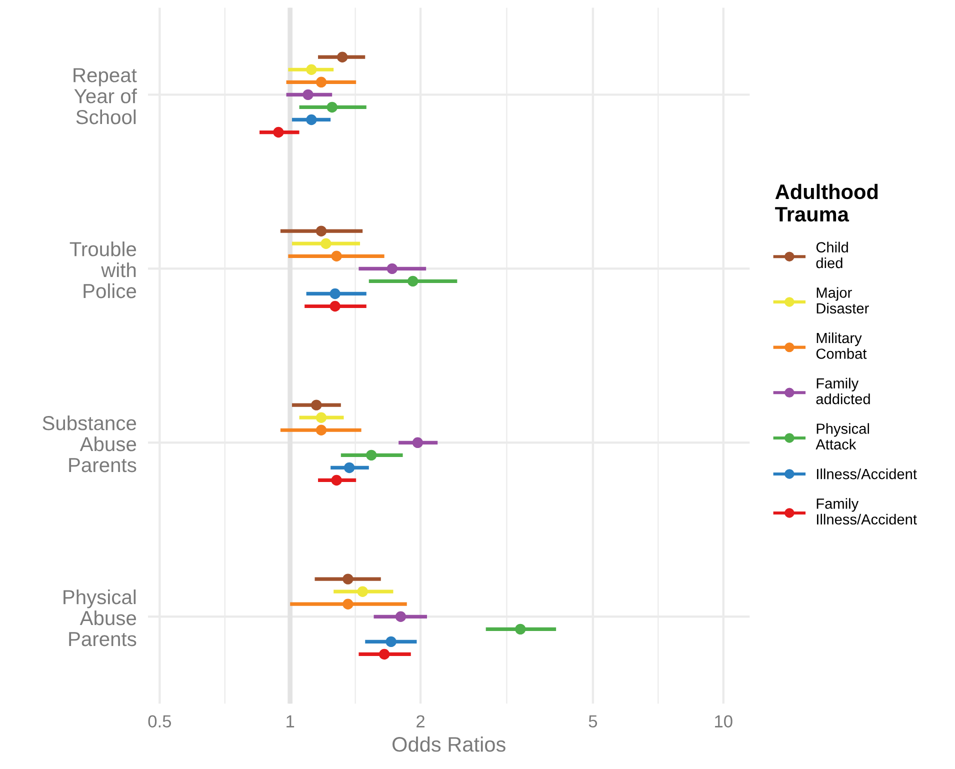 The image size is (955, 769). Describe the element at coordinates (593, 721) in the screenshot. I see `x-tick-label: 5` at that location.